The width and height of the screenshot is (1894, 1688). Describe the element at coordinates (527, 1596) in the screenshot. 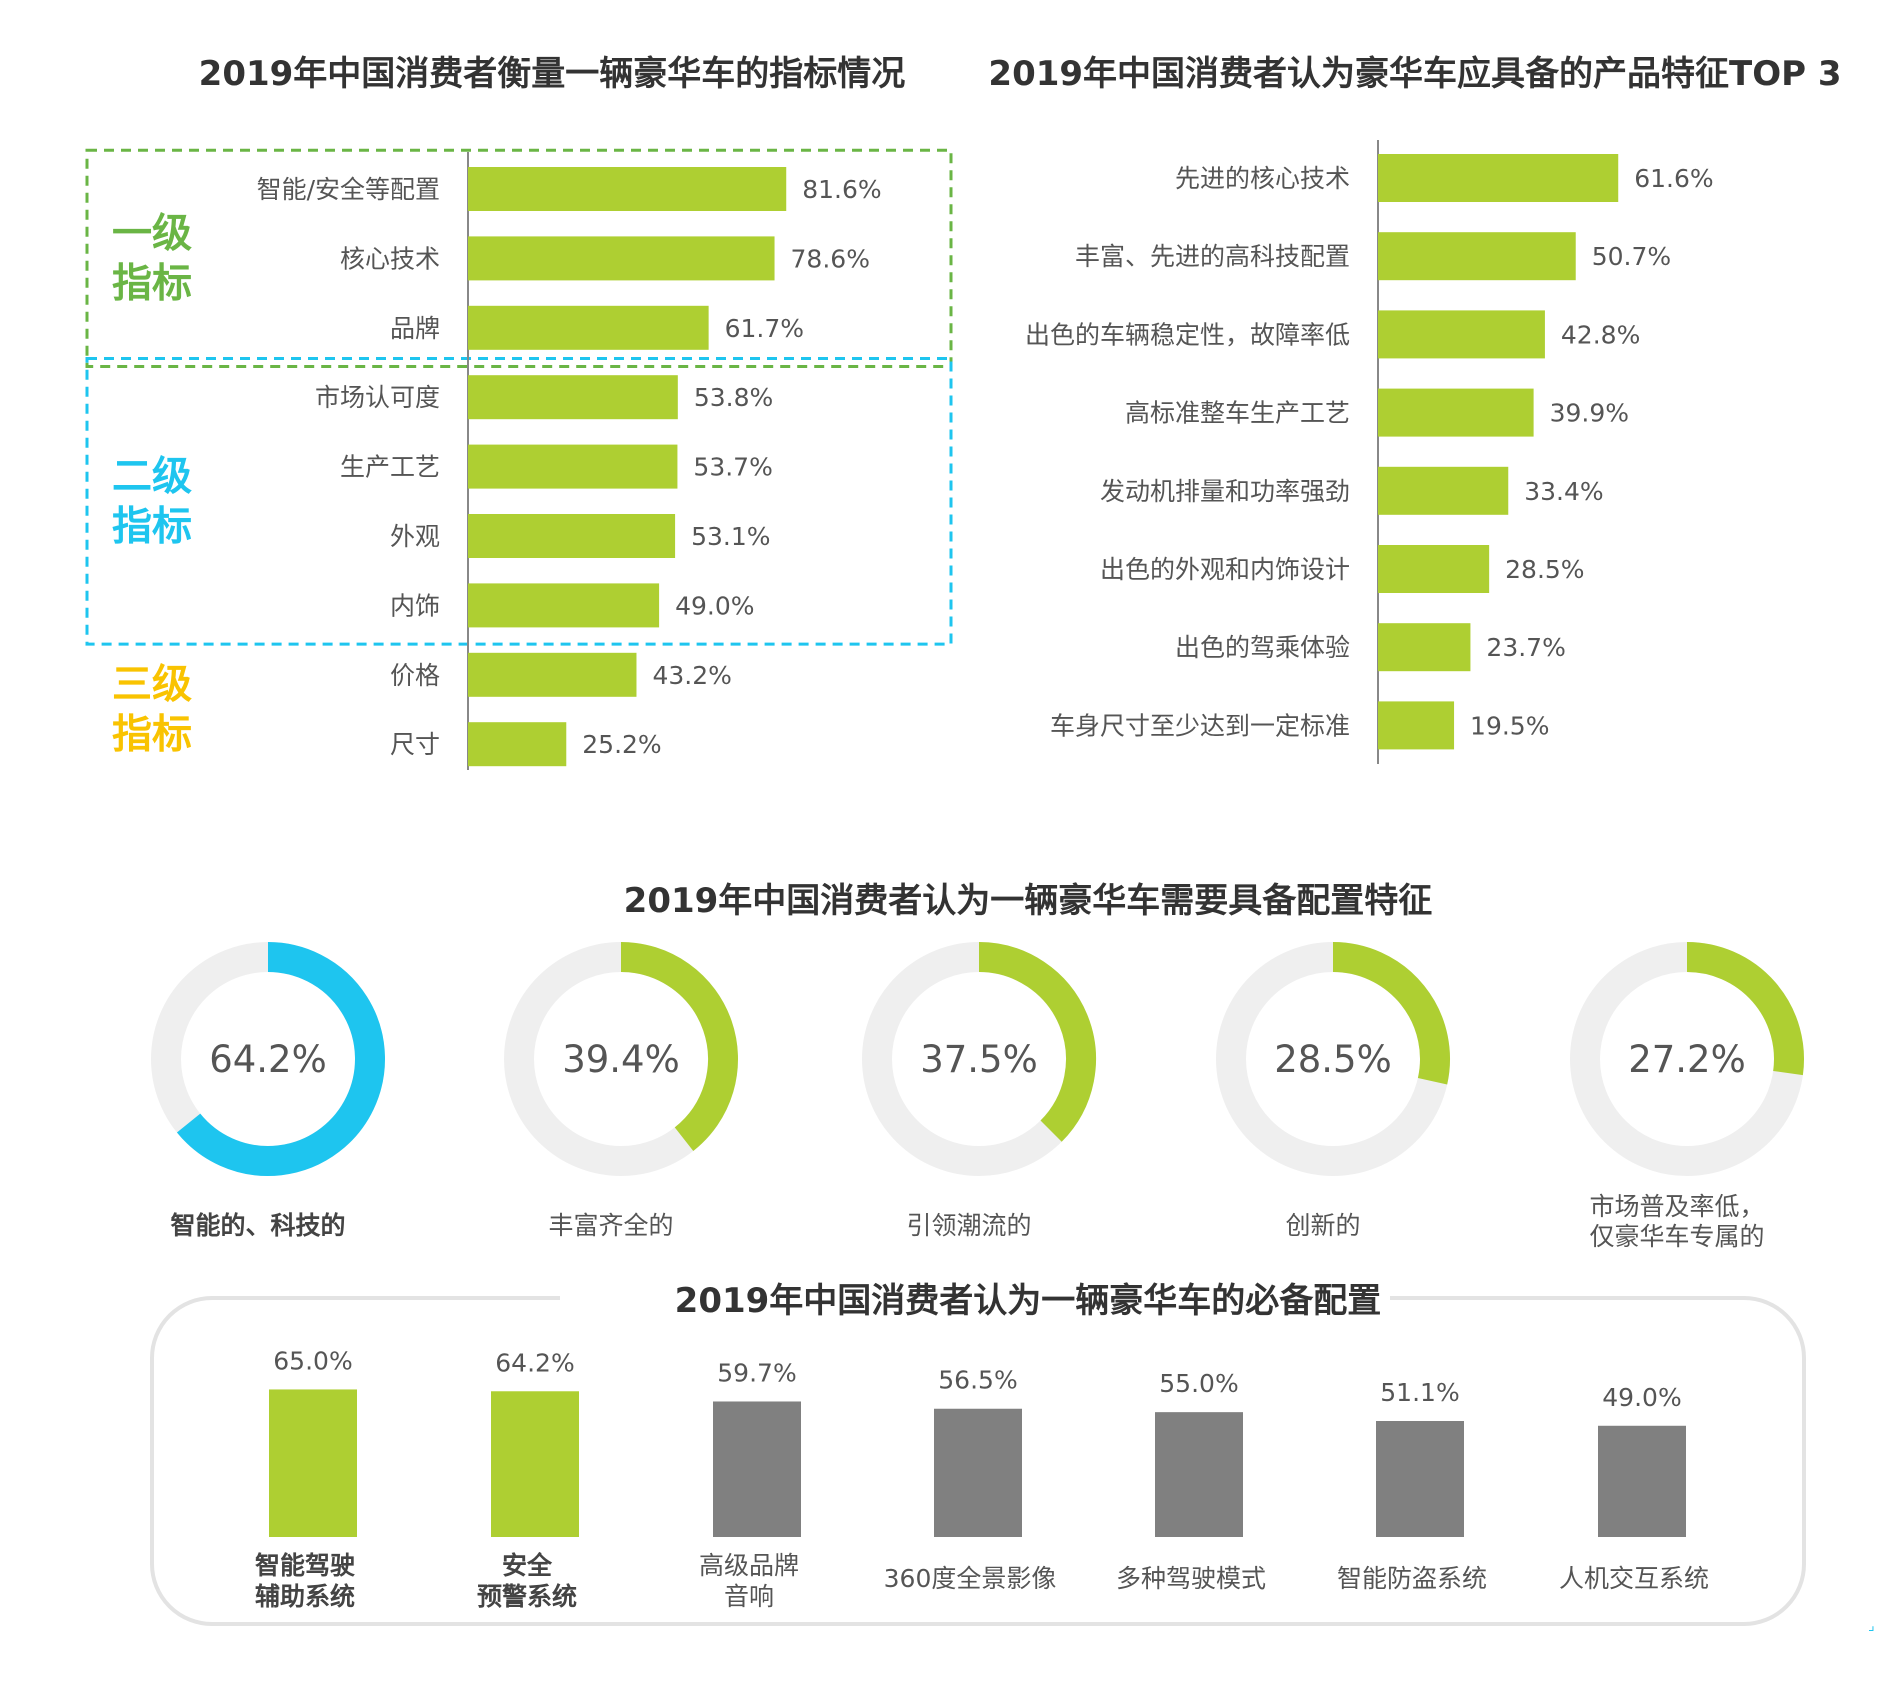

I see `category-label: 预警系统` at that location.